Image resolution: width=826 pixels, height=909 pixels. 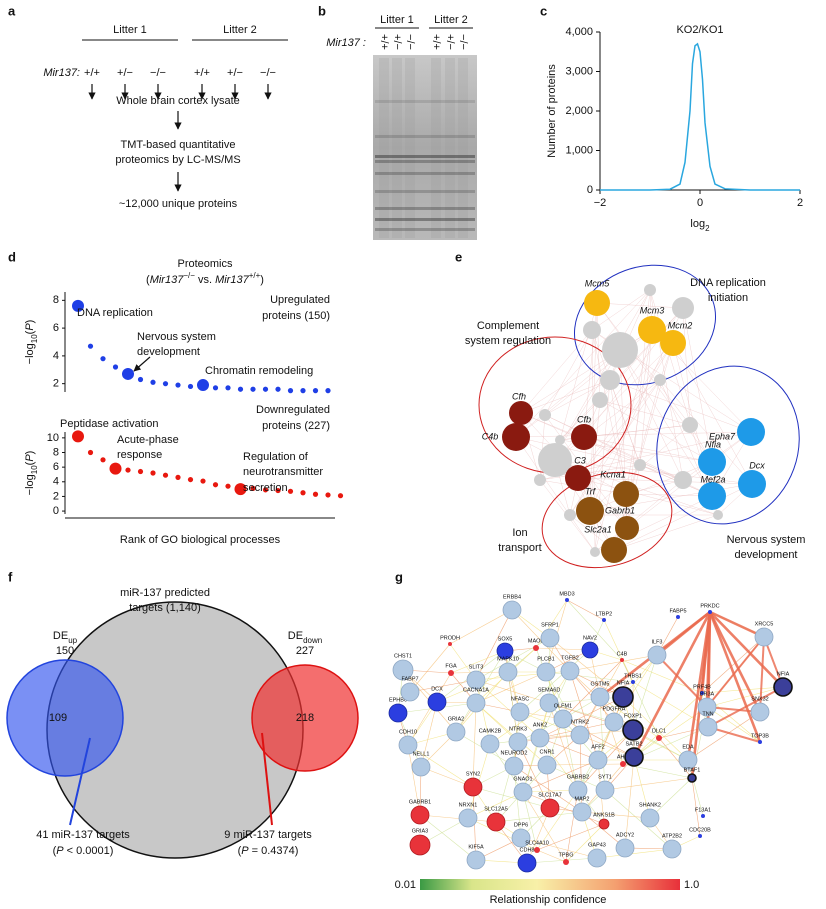 What do you see at coordinates (205, 278) in the screenshot?
I see `panel-subtitle: (Mir137−/− vs. Mir137+/+)` at bounding box center [205, 278].